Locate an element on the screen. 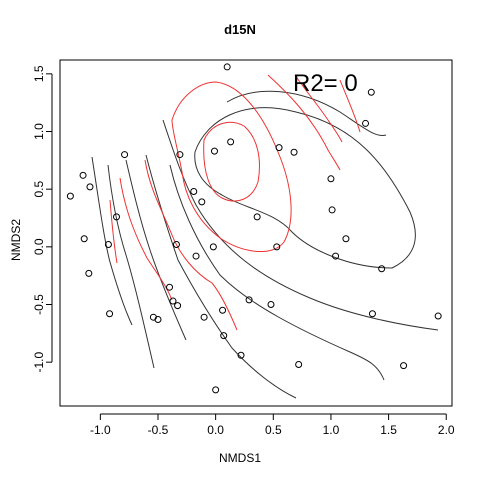  x-axis-label: NMDS1 is located at coordinates (239, 458).